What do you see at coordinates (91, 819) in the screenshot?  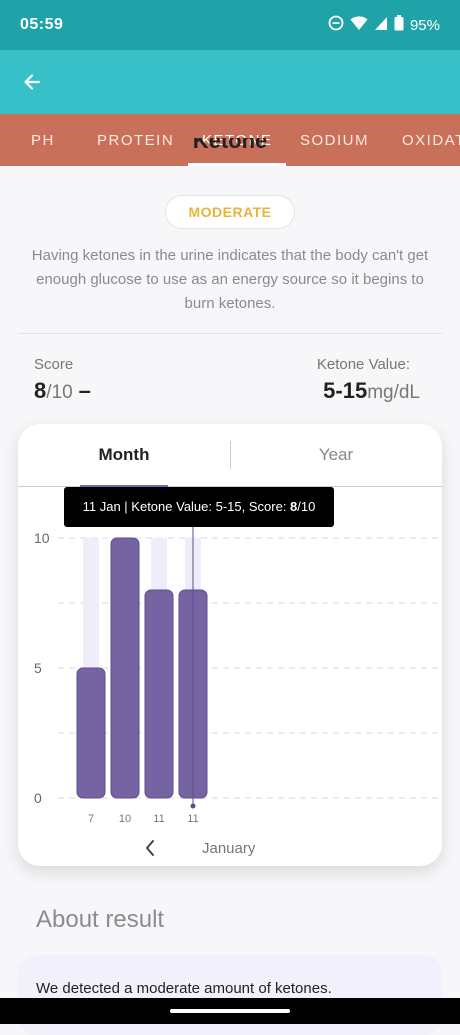 I see `x-tick-label: 7` at bounding box center [91, 819].